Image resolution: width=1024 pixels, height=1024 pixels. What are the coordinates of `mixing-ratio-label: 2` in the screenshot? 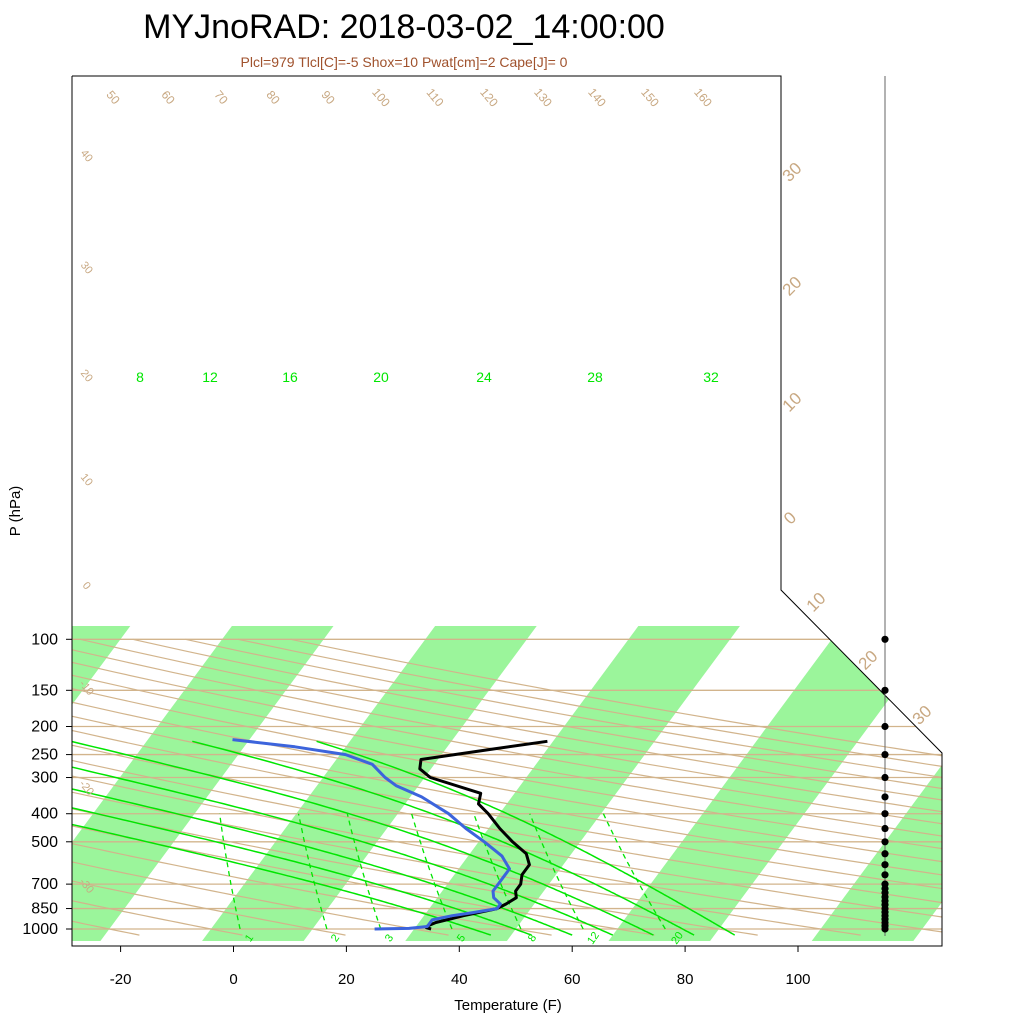 It's located at (335, 938).